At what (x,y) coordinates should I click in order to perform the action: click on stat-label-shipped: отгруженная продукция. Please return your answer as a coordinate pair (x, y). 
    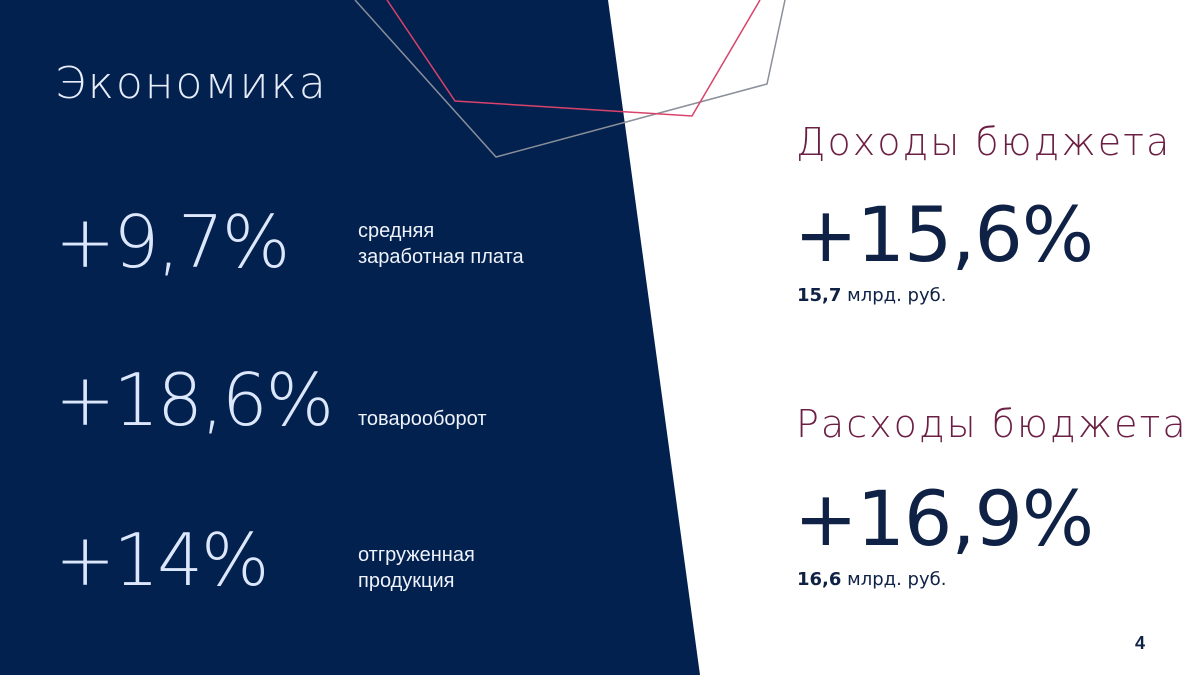
    Looking at the image, I should click on (416, 568).